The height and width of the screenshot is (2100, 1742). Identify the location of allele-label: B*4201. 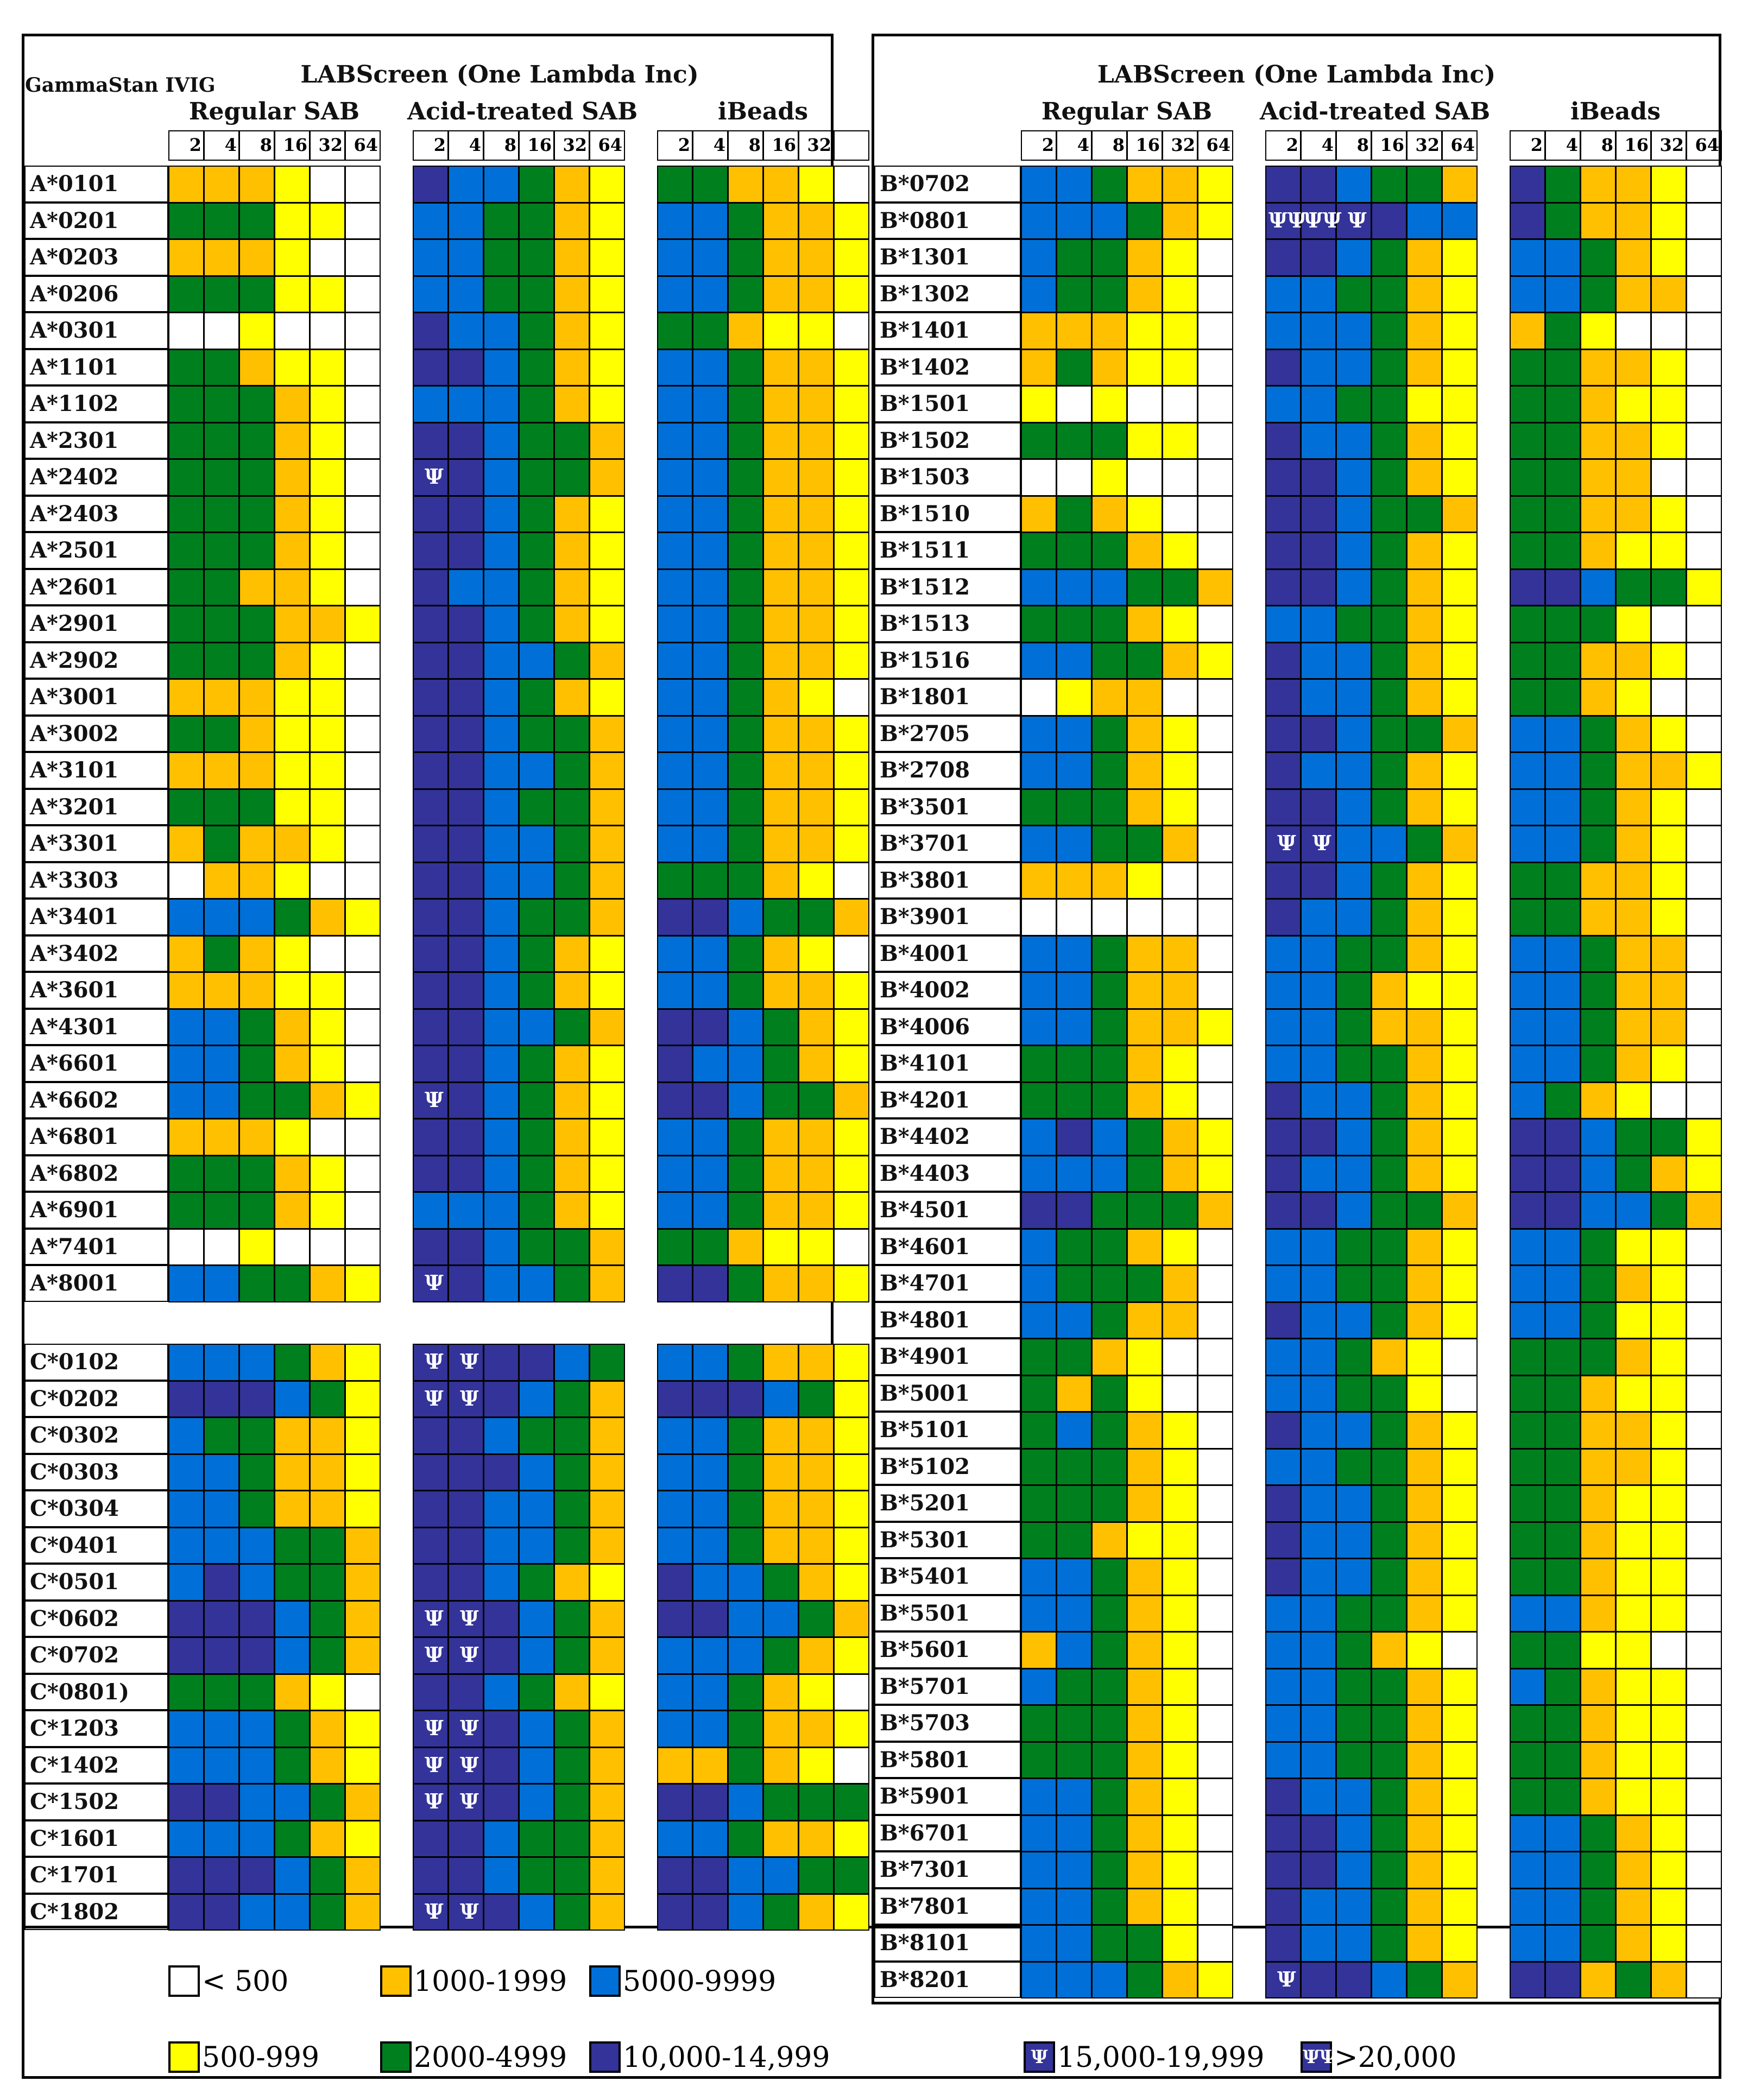
(947, 1099).